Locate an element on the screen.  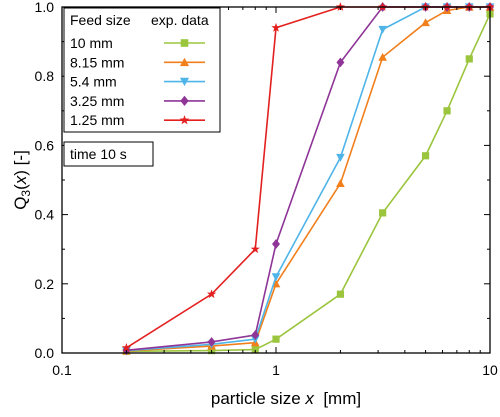
x-tick-label: 10 is located at coordinates (490, 370).